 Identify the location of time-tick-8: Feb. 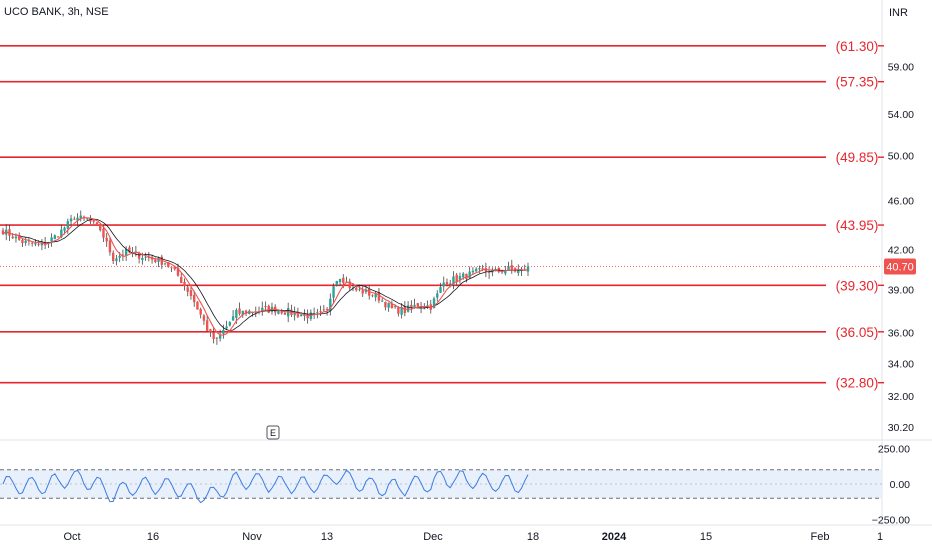
(820, 537).